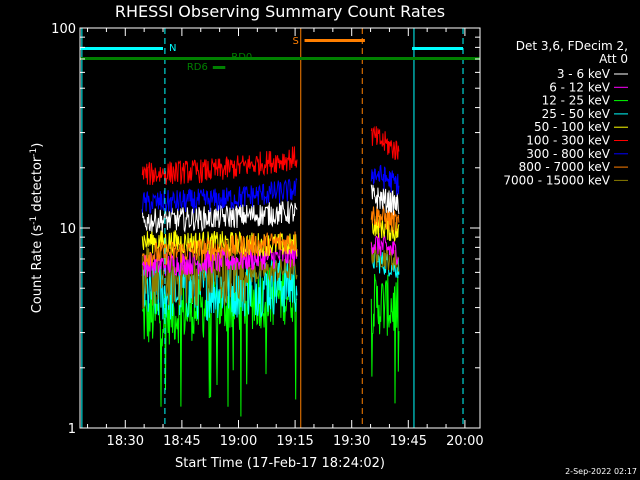 The image size is (640, 480). Describe the element at coordinates (34, 220) in the screenshot. I see `y-label-sup1: -1` at that location.